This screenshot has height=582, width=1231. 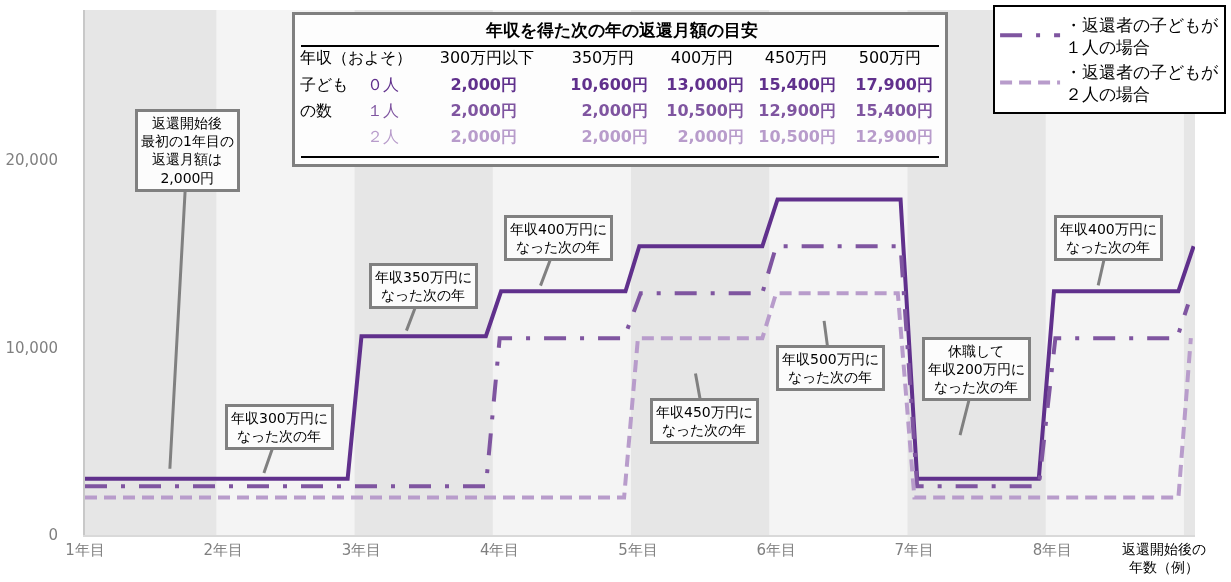 What do you see at coordinates (31, 160) in the screenshot?
I see `y-tick-label: 20,000` at bounding box center [31, 160].